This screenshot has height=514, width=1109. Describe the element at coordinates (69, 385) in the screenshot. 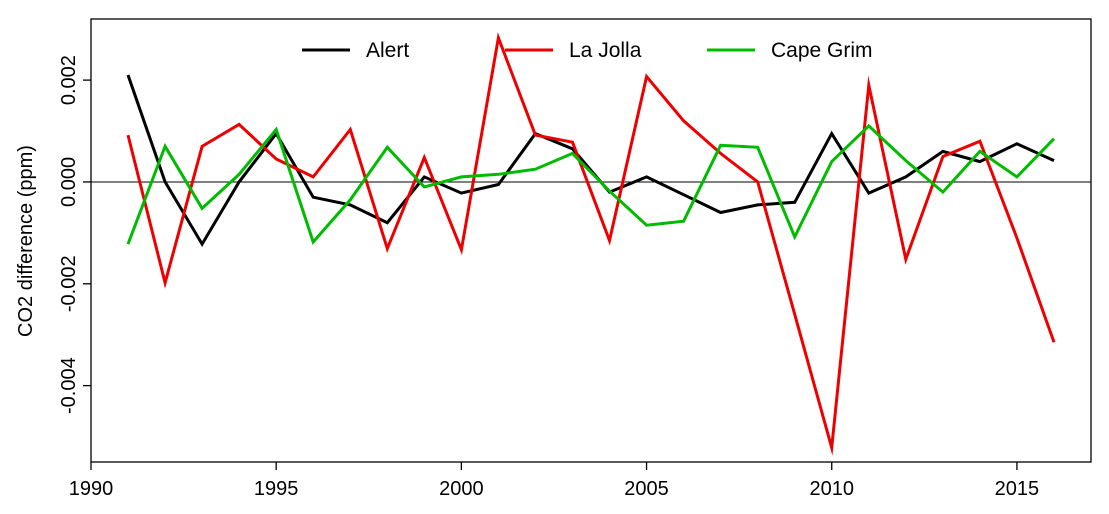

I see `y-tick-label: -0.004` at that location.